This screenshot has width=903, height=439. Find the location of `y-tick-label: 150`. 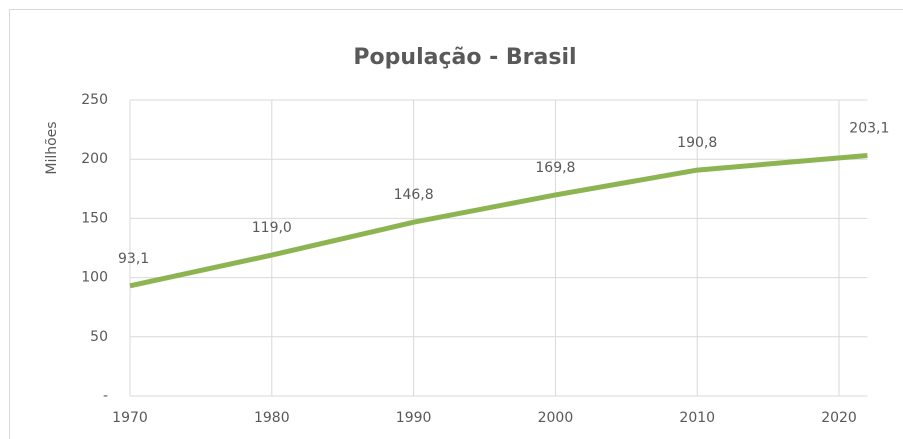

y-tick-label: 150 is located at coordinates (94, 218).